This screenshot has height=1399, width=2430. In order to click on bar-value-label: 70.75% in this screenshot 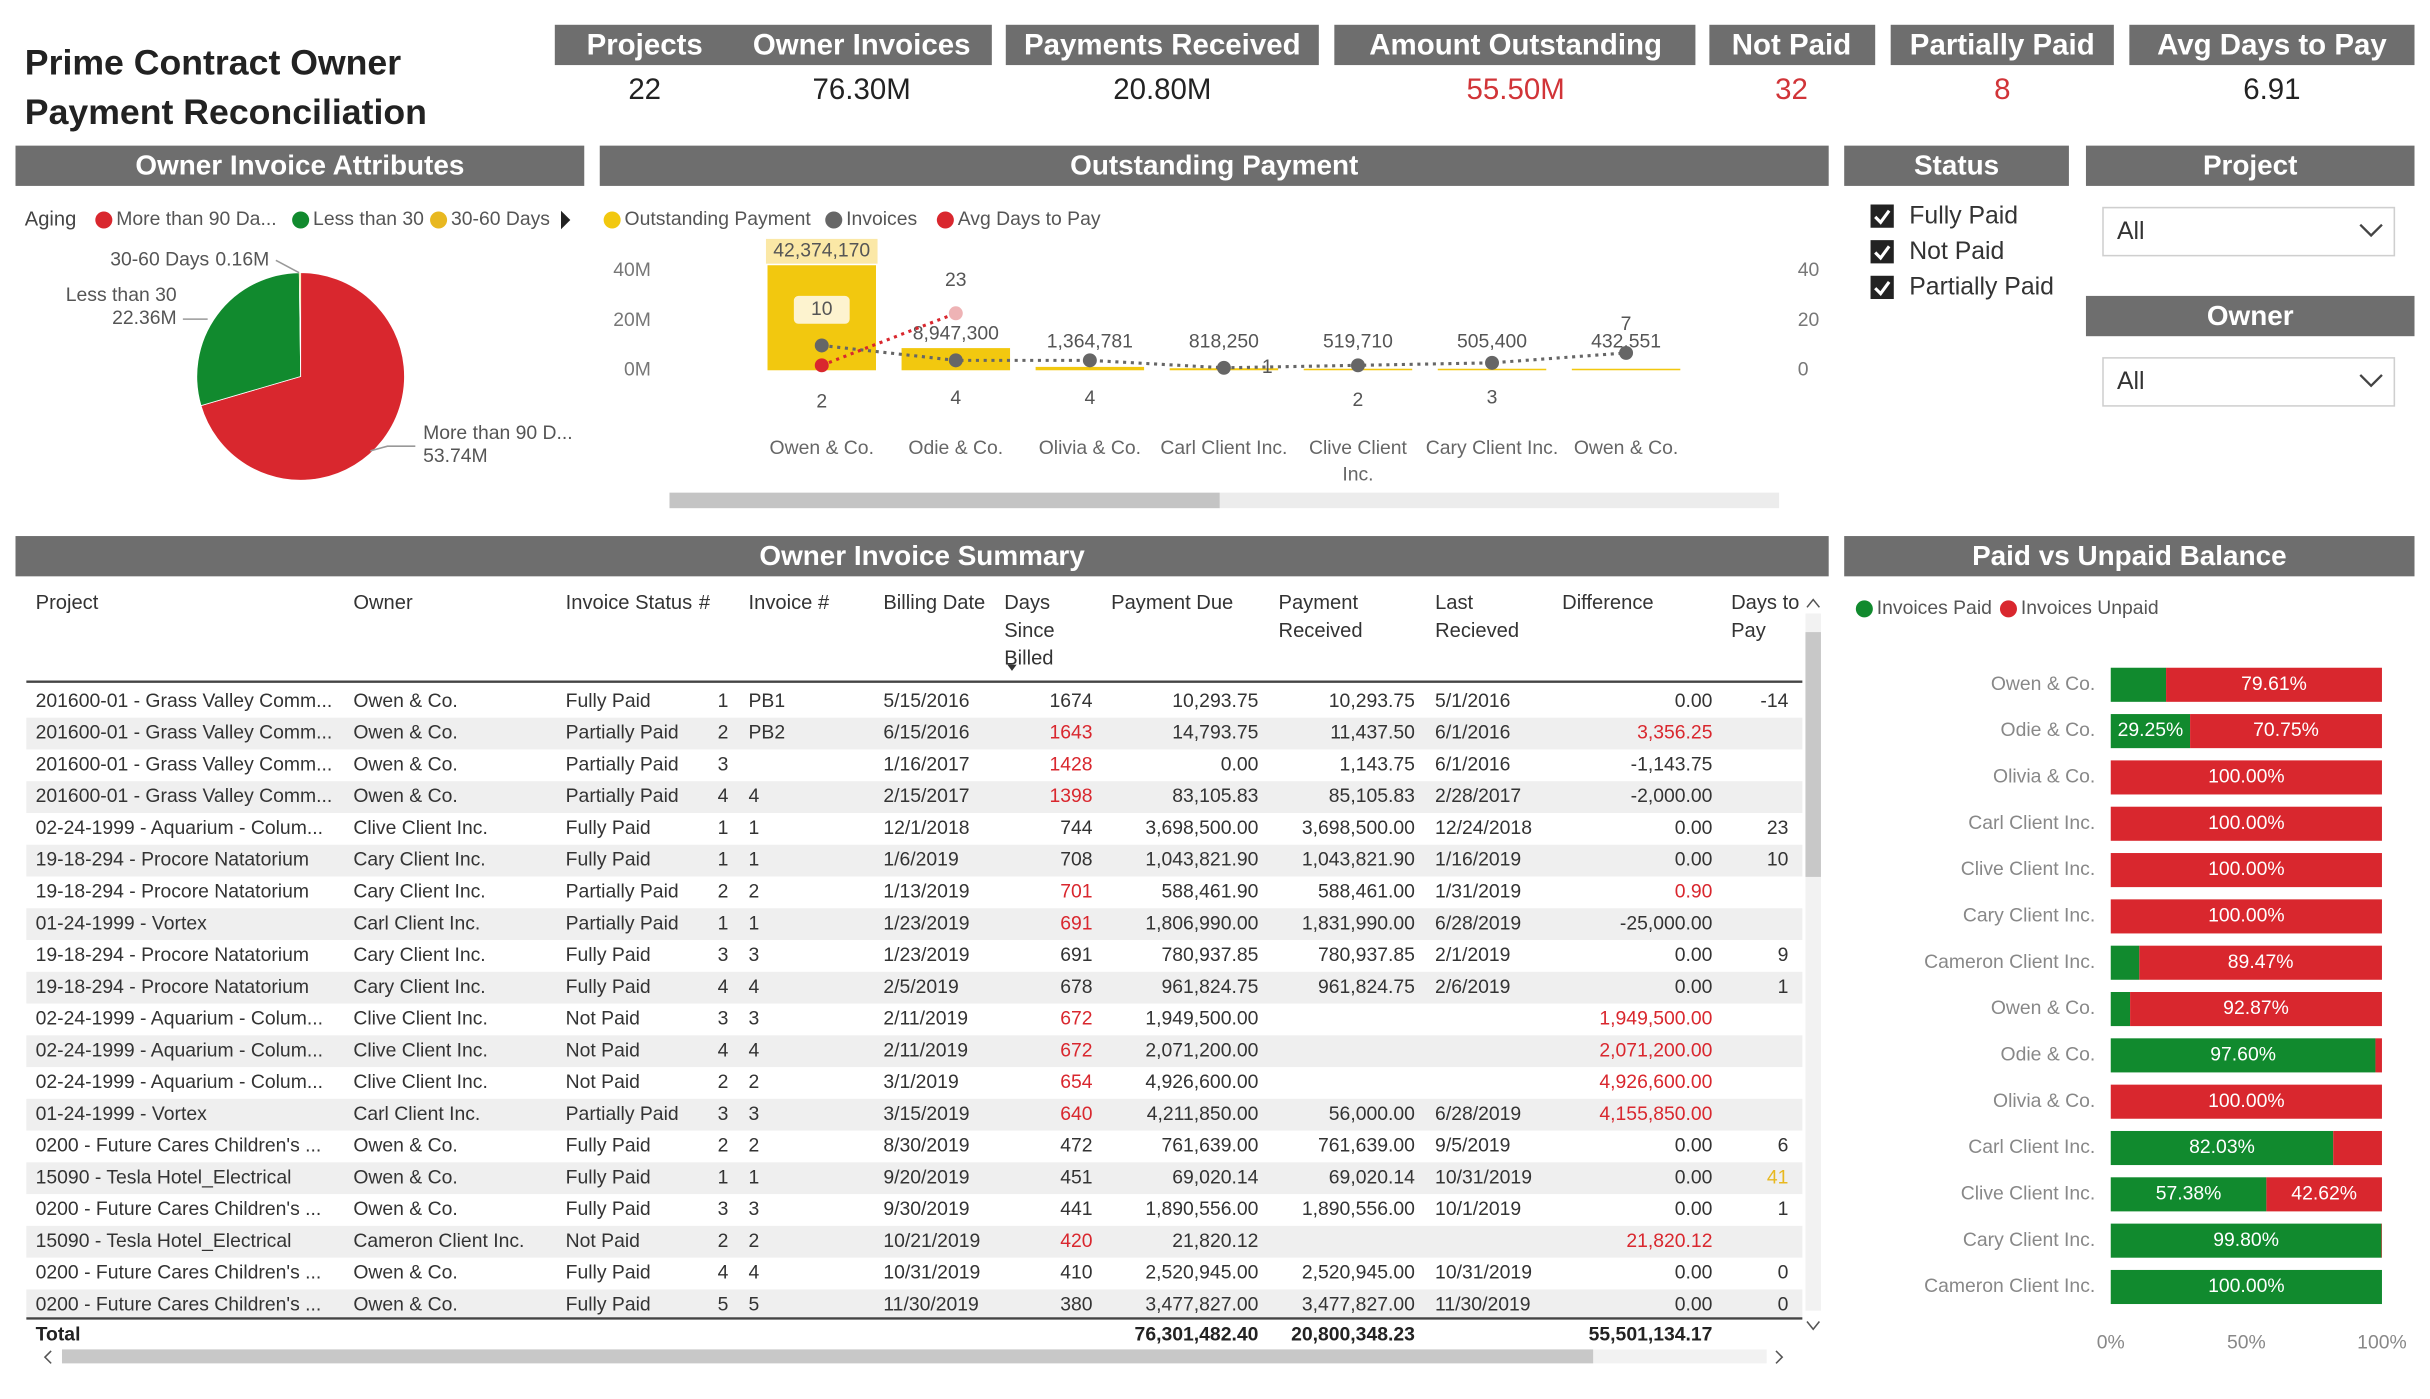, I will do `click(2286, 730)`.